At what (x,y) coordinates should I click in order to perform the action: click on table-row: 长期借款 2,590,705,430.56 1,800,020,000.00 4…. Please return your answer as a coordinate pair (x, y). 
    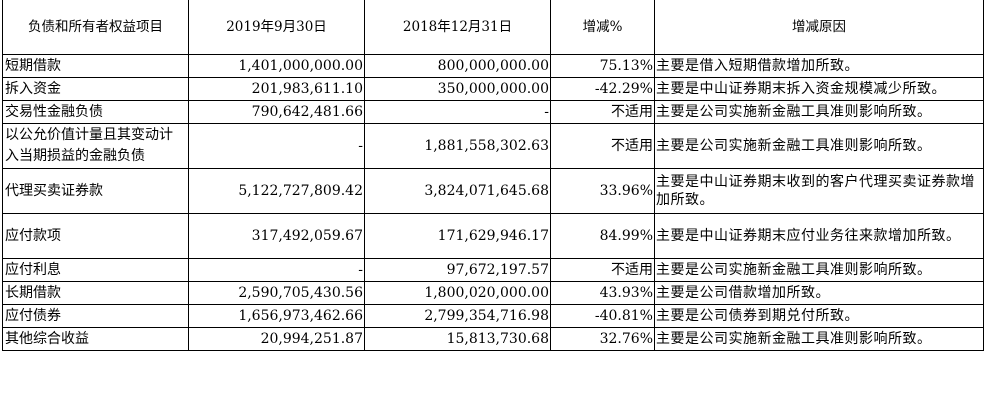
    Looking at the image, I should click on (493, 293).